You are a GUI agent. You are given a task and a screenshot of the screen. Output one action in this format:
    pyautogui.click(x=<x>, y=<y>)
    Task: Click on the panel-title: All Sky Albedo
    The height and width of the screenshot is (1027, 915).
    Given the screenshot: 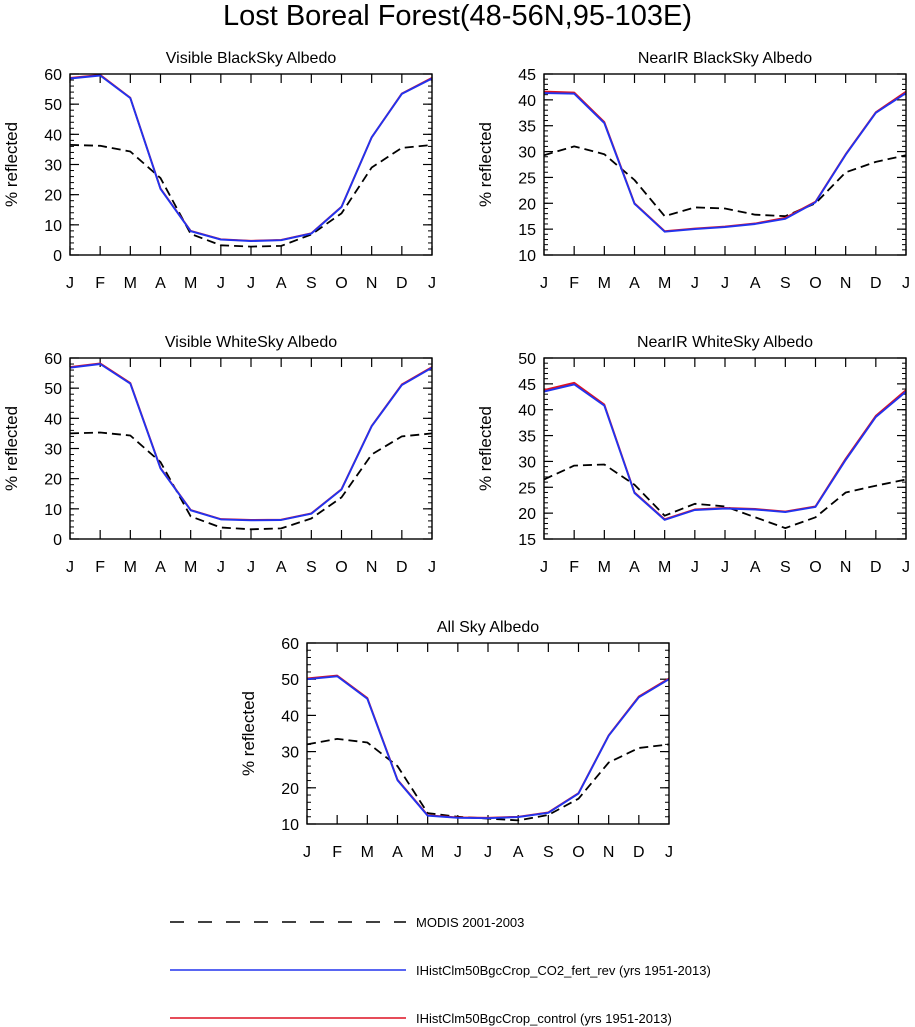 What is the action you would take?
    pyautogui.click(x=488, y=627)
    